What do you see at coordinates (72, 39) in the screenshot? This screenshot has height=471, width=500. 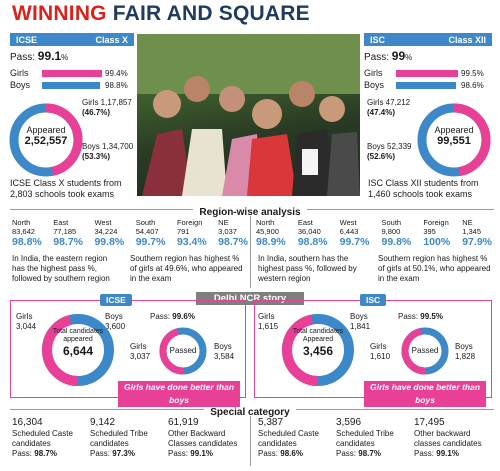 I see `icse-header: ICSE Class X` at bounding box center [72, 39].